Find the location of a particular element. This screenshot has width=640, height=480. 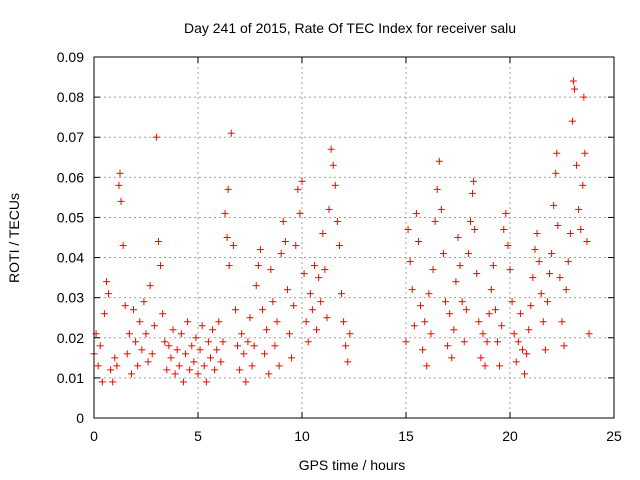

x-tick-labels: 0 5 10 15 20 25 is located at coordinates (356, 436).